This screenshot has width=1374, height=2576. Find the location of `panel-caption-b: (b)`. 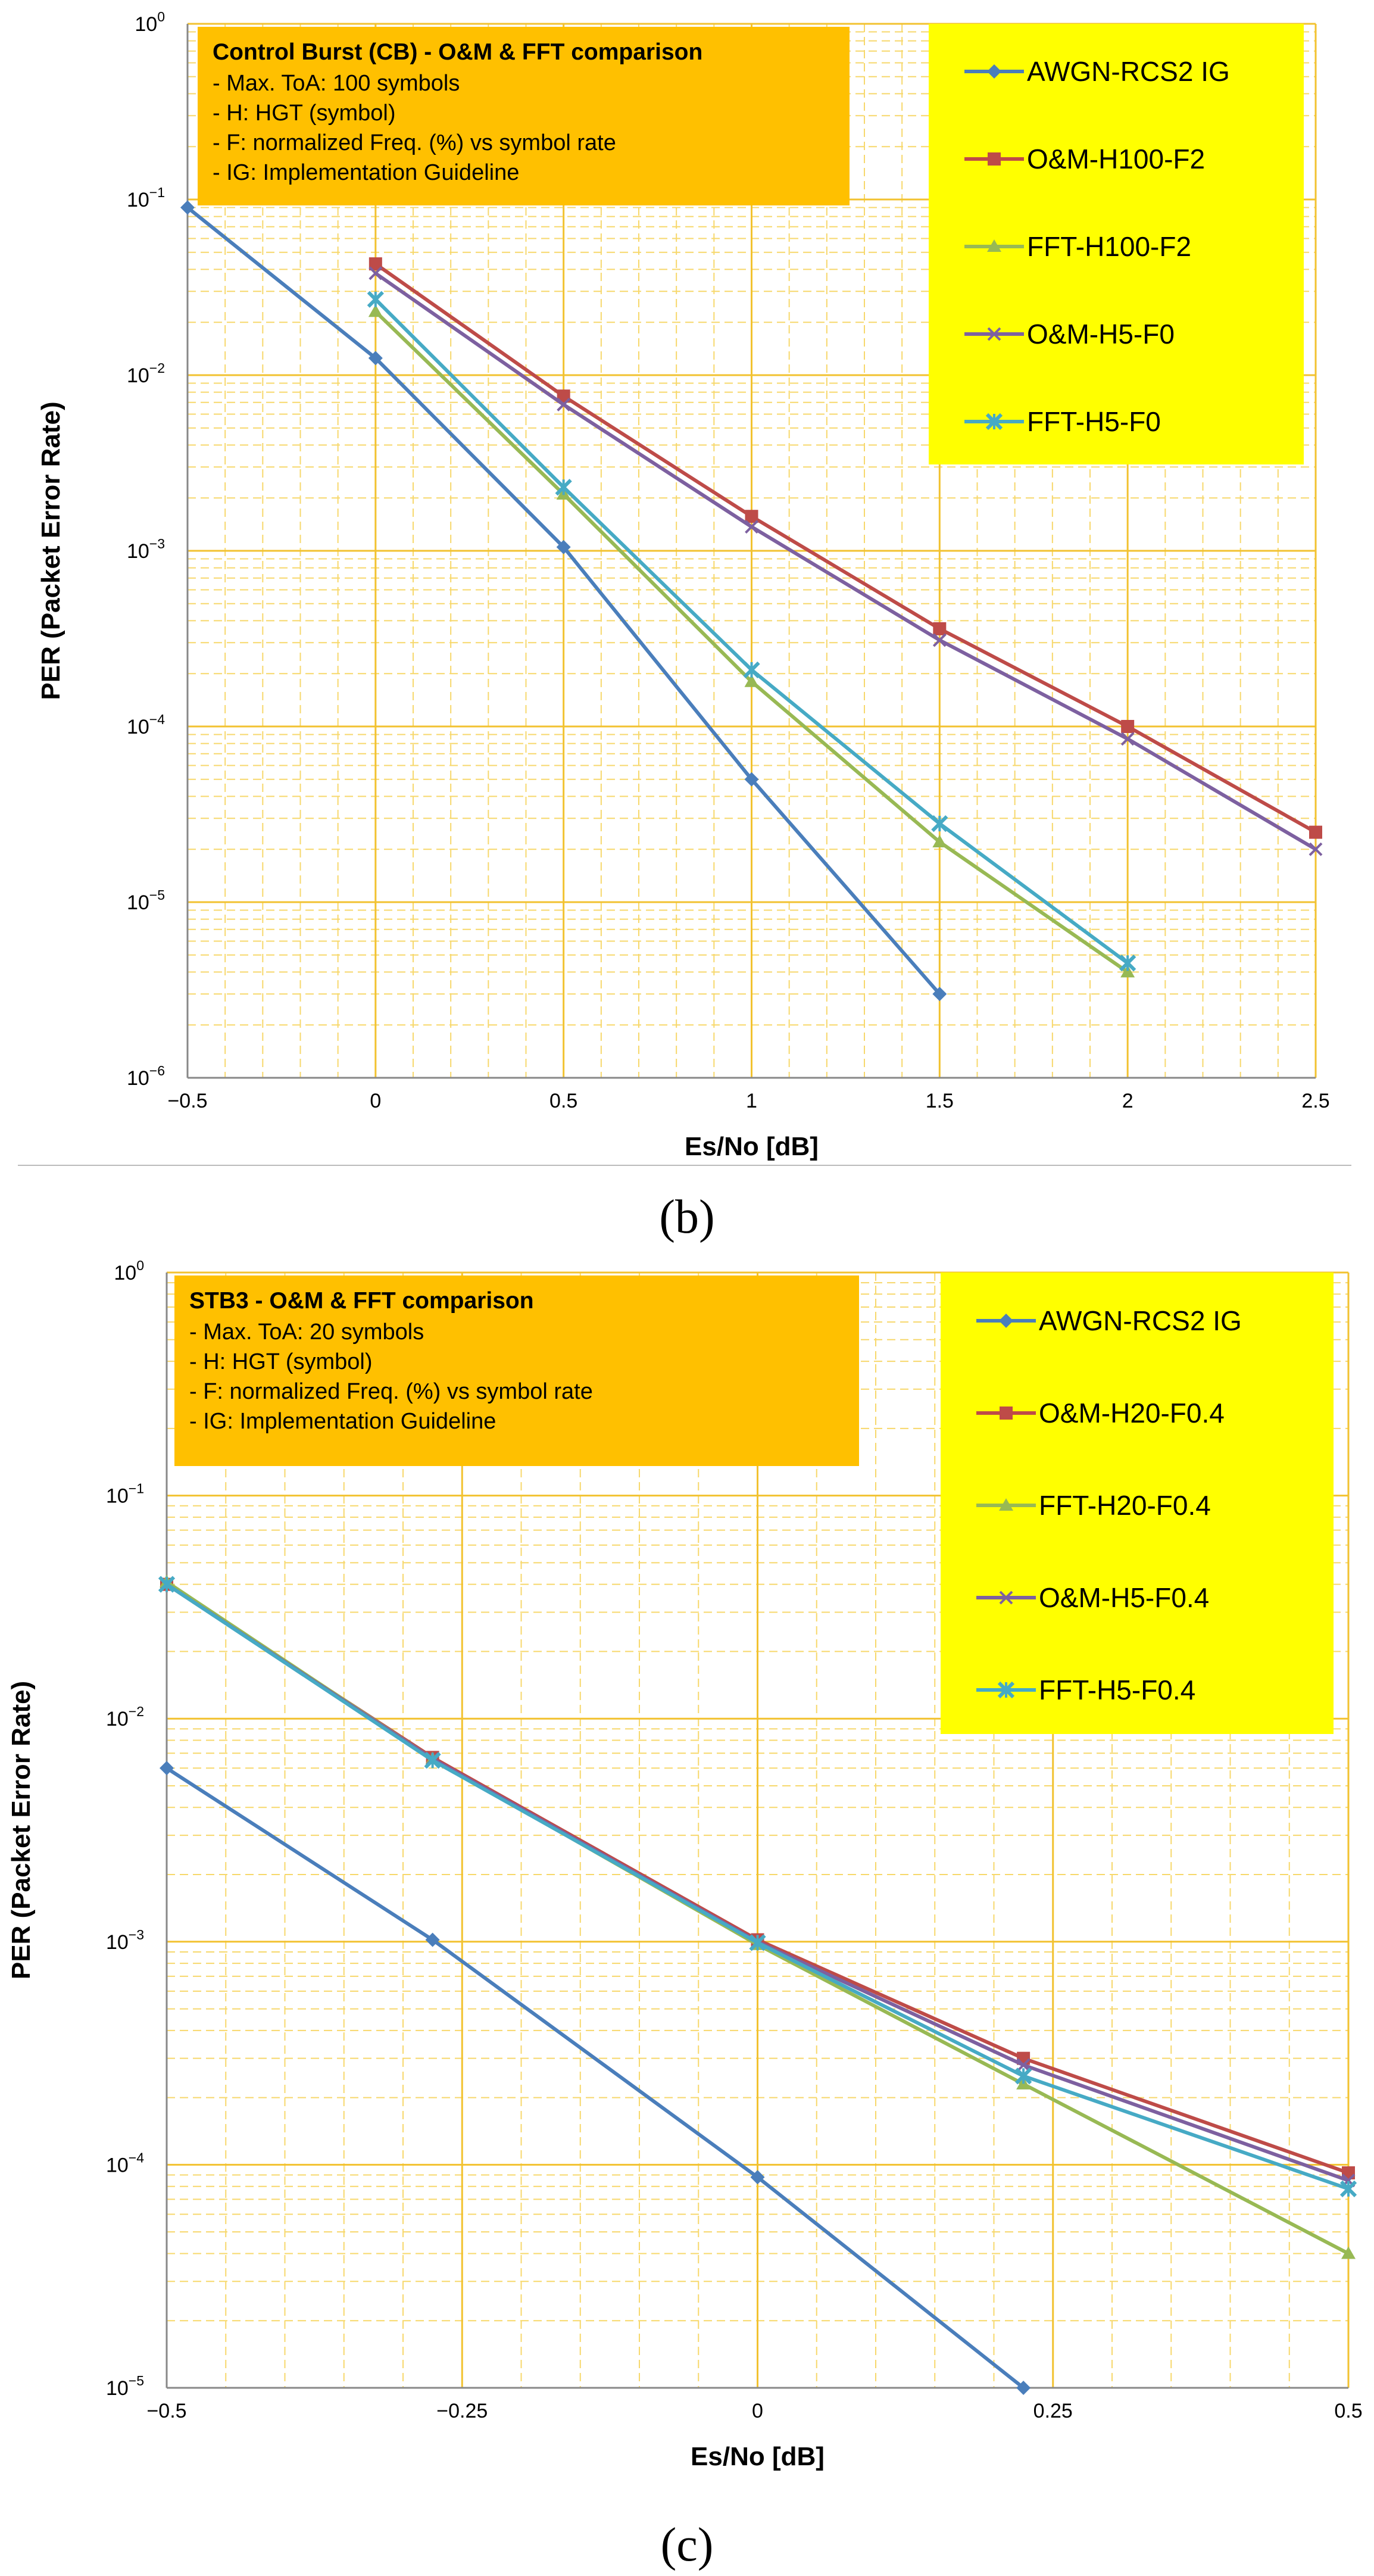

panel-caption-b: (b) is located at coordinates (686, 1217).